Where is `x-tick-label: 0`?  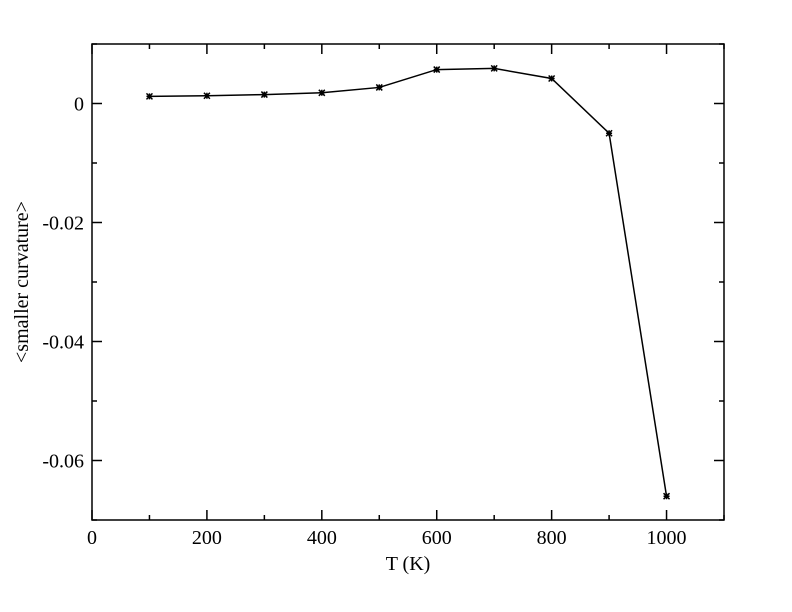
x-tick-label: 0 is located at coordinates (92, 538).